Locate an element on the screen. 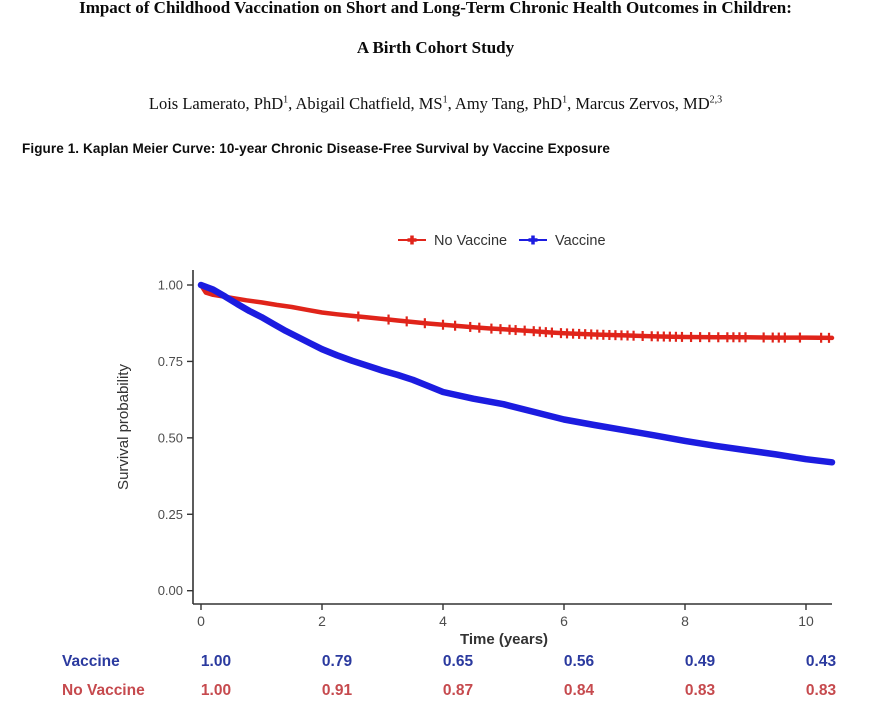 The image size is (871, 724). x-tick-label: 4 is located at coordinates (443, 621).